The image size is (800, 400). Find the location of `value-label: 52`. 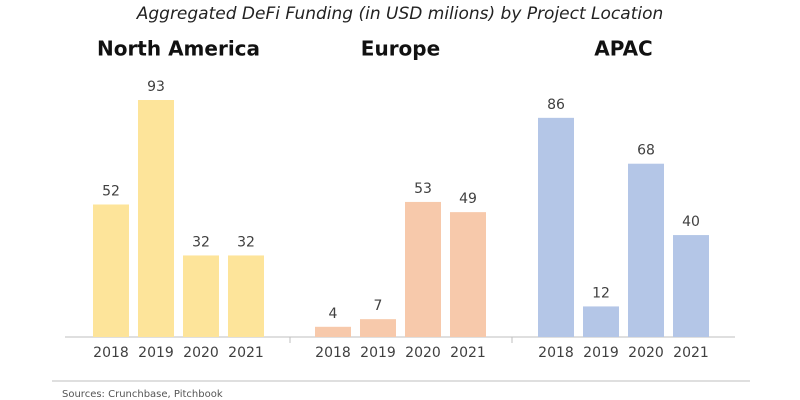

value-label: 52 is located at coordinates (111, 191).